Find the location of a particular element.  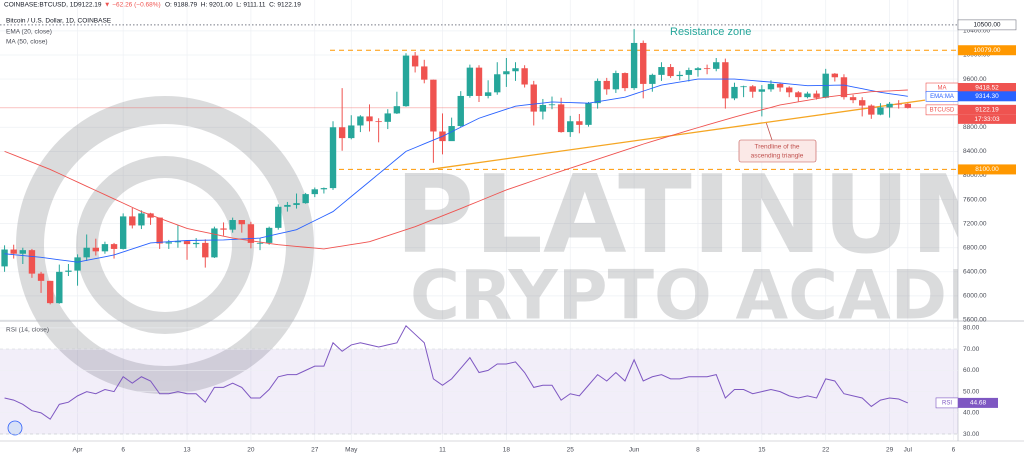

x-tick-label: 15 is located at coordinates (762, 450).